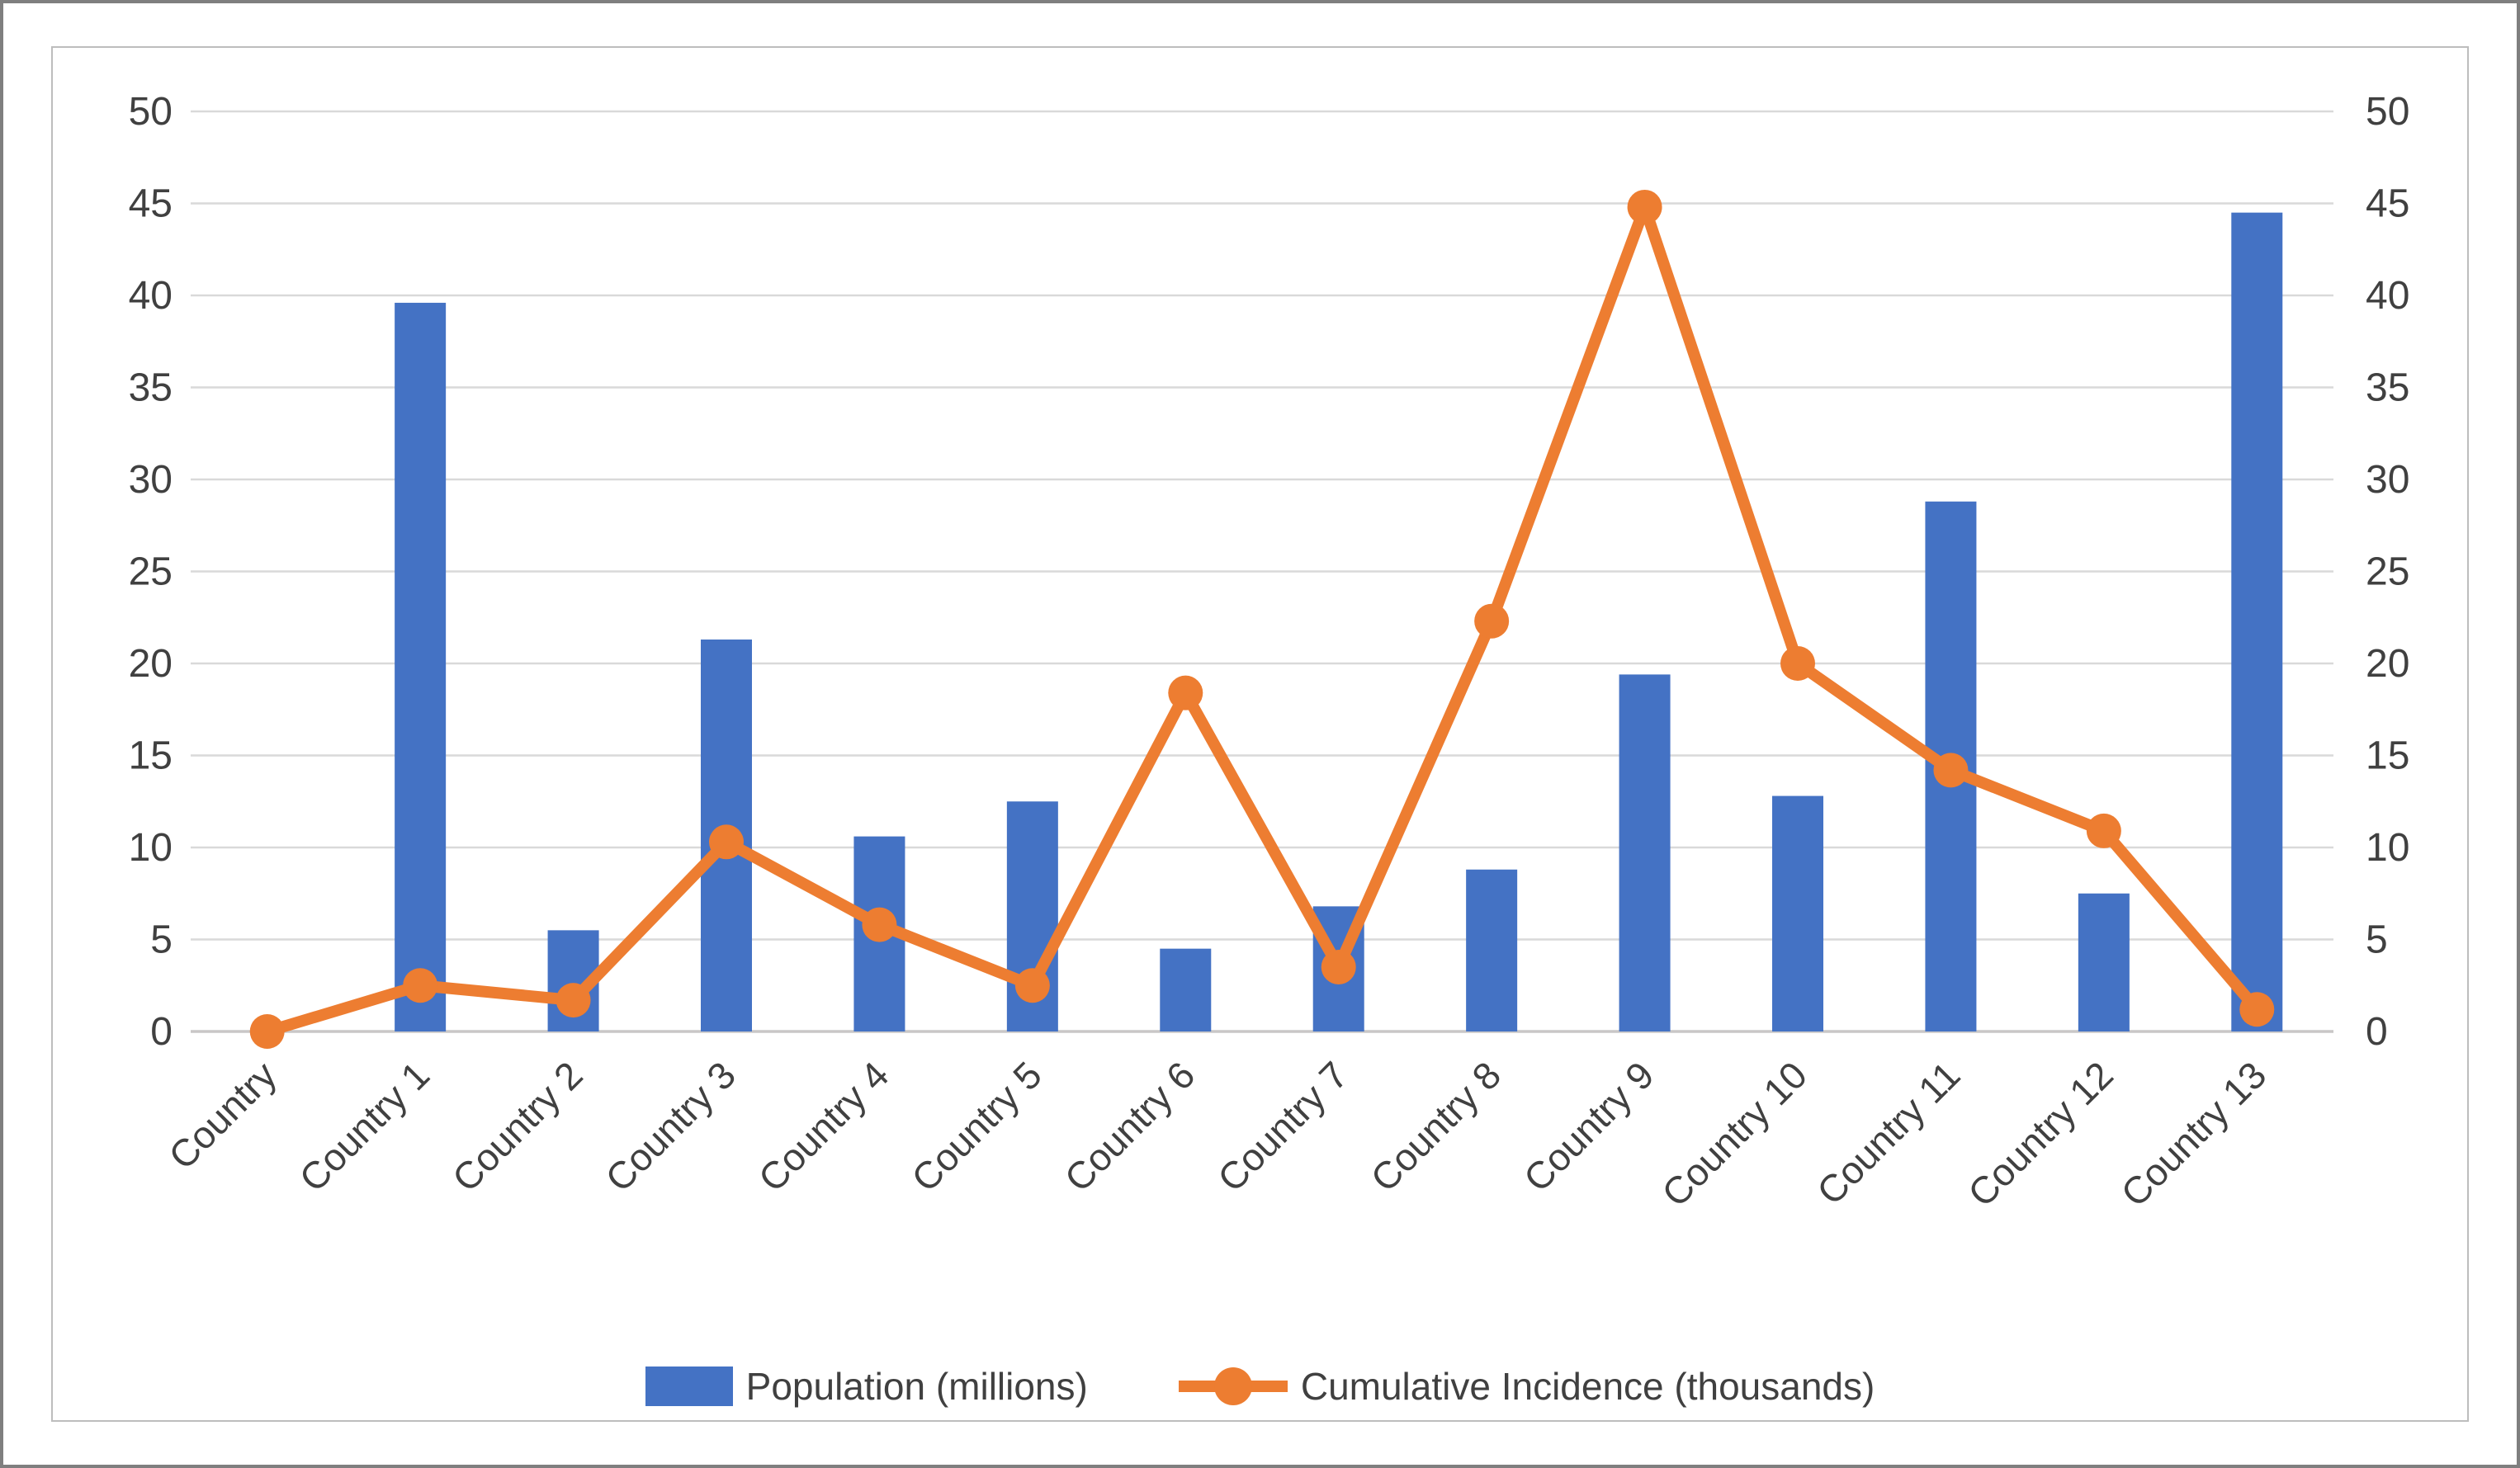  I want to click on y-tick-label-right: 40, so click(2387, 296).